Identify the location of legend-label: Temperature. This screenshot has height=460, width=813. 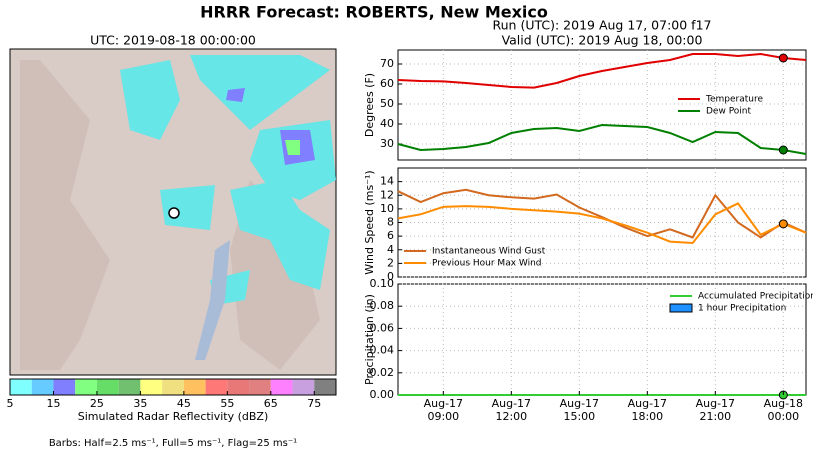
(734, 100).